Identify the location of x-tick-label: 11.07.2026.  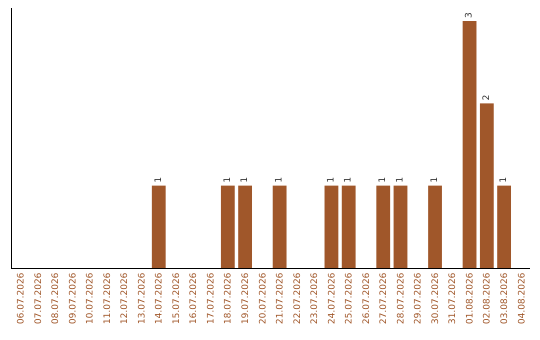
(107, 298).